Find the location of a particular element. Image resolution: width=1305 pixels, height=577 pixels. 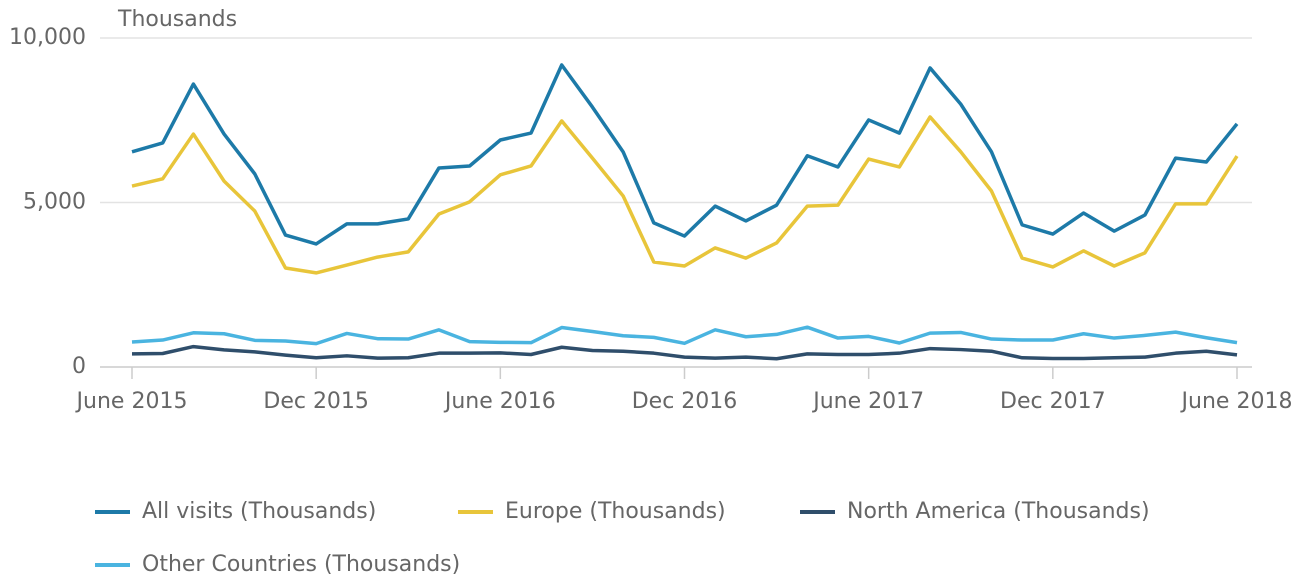

x-tick-label: June 2018 is located at coordinates (1236, 401).